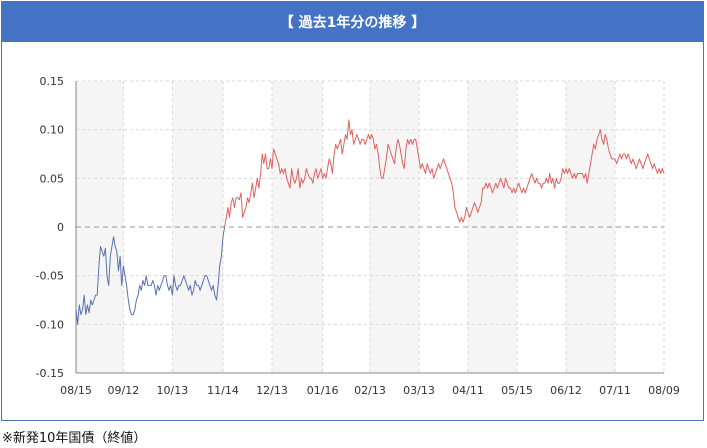  What do you see at coordinates (74, 438) in the screenshot?
I see `footnote: ※新発10年国債（終値）` at bounding box center [74, 438].